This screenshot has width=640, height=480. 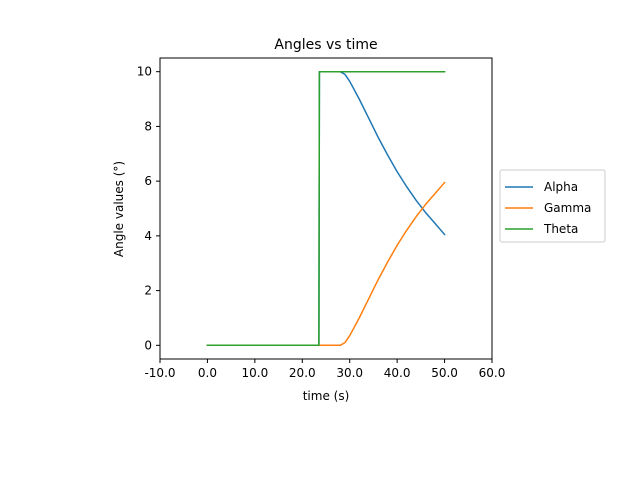 I want to click on y-axis-ticks: 0 2 4 6 8 10, so click(x=148, y=208).